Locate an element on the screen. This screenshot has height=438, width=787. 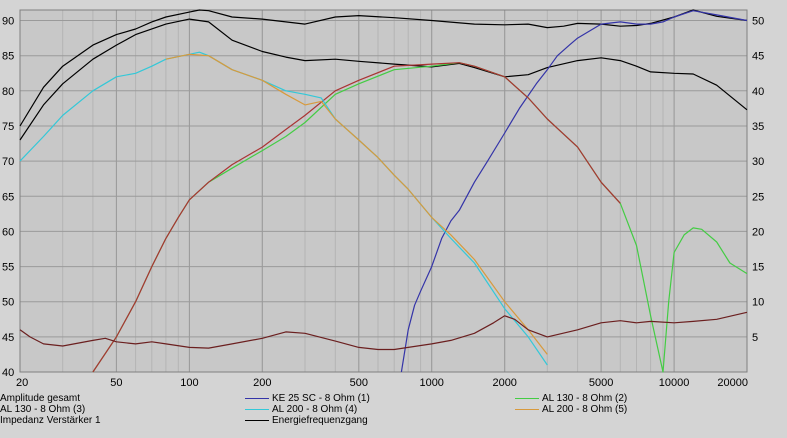
y-left-tick-label: 50 is located at coordinates (8, 303).